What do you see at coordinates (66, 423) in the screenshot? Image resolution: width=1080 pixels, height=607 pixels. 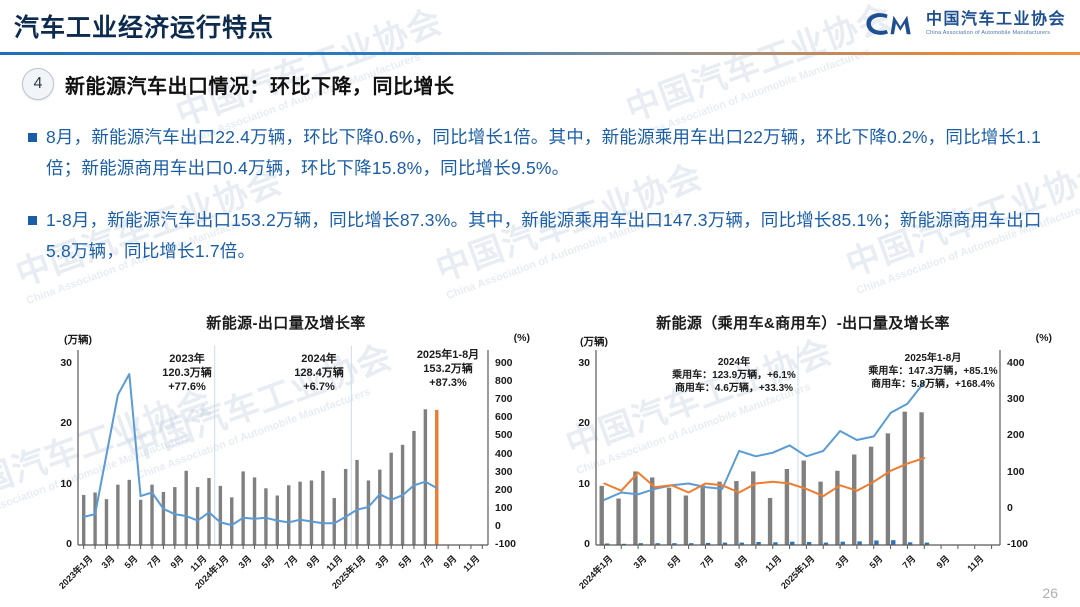 I see `y-axis-tick: 20` at bounding box center [66, 423].